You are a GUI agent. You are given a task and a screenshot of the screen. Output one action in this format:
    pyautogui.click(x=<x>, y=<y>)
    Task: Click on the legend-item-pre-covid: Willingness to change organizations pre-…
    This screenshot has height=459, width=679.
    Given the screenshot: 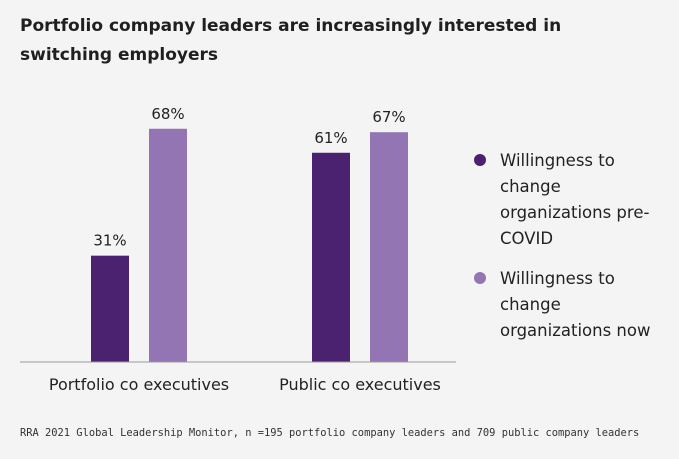 What is the action you would take?
    pyautogui.click(x=574, y=200)
    